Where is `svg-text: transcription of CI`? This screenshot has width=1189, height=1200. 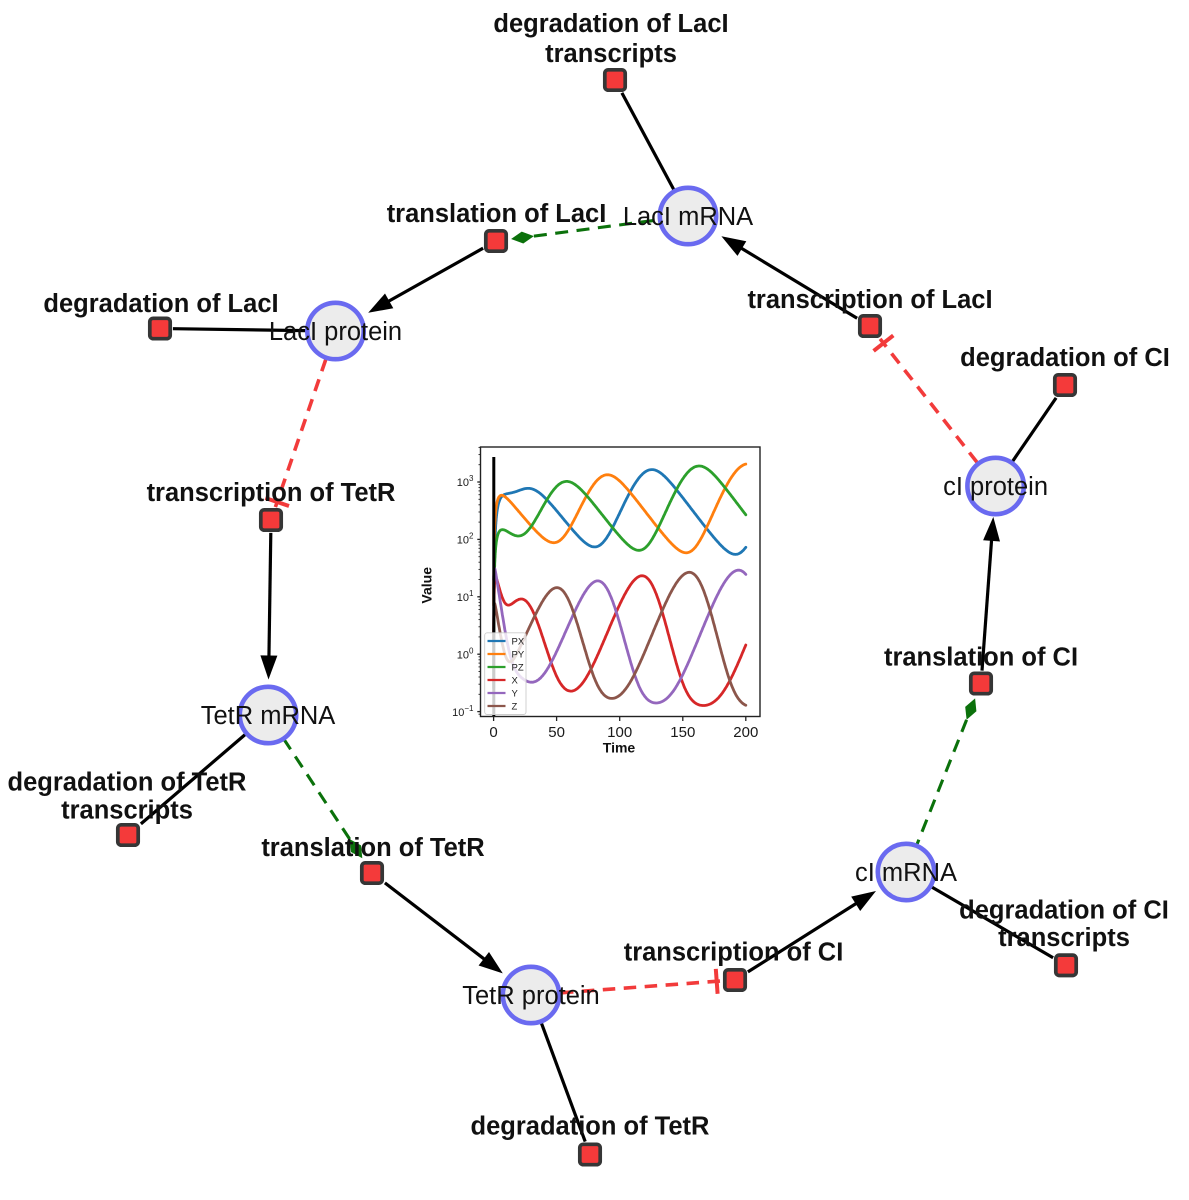
svg-text: transcription of CI is located at coordinates (734, 953).